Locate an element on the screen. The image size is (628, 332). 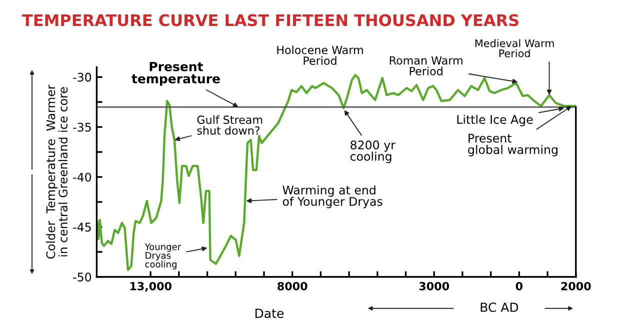
x-tick-label: 2000 is located at coordinates (576, 286).